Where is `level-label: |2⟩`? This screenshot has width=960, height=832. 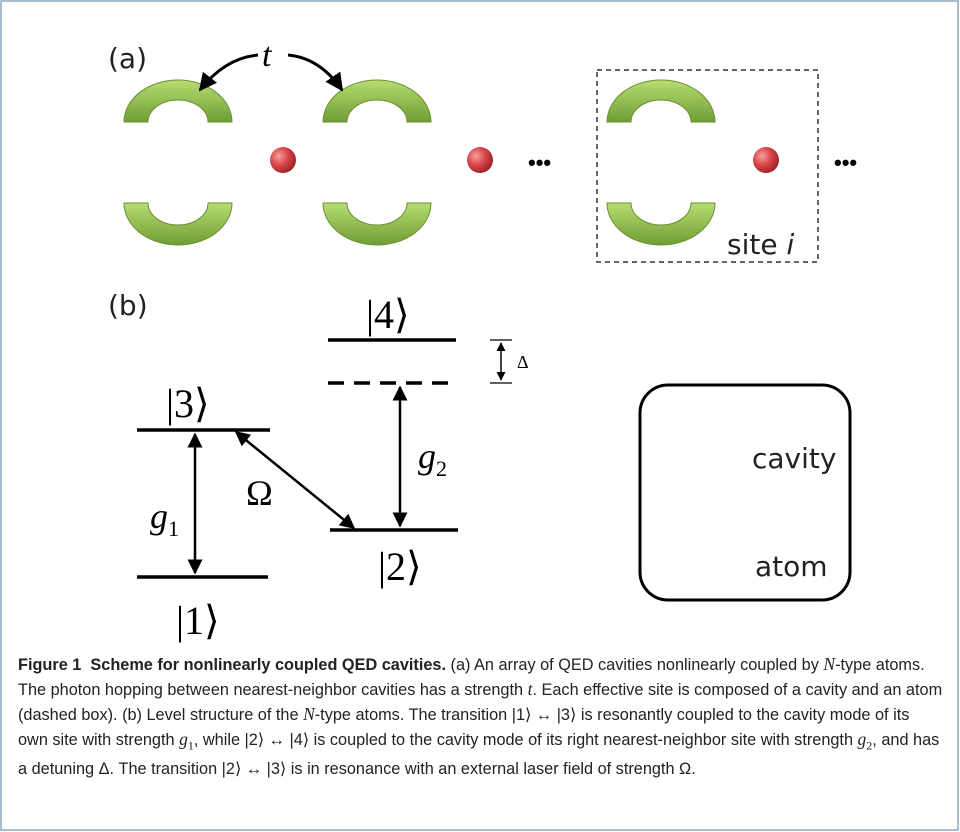 level-label: |2⟩ is located at coordinates (400, 566).